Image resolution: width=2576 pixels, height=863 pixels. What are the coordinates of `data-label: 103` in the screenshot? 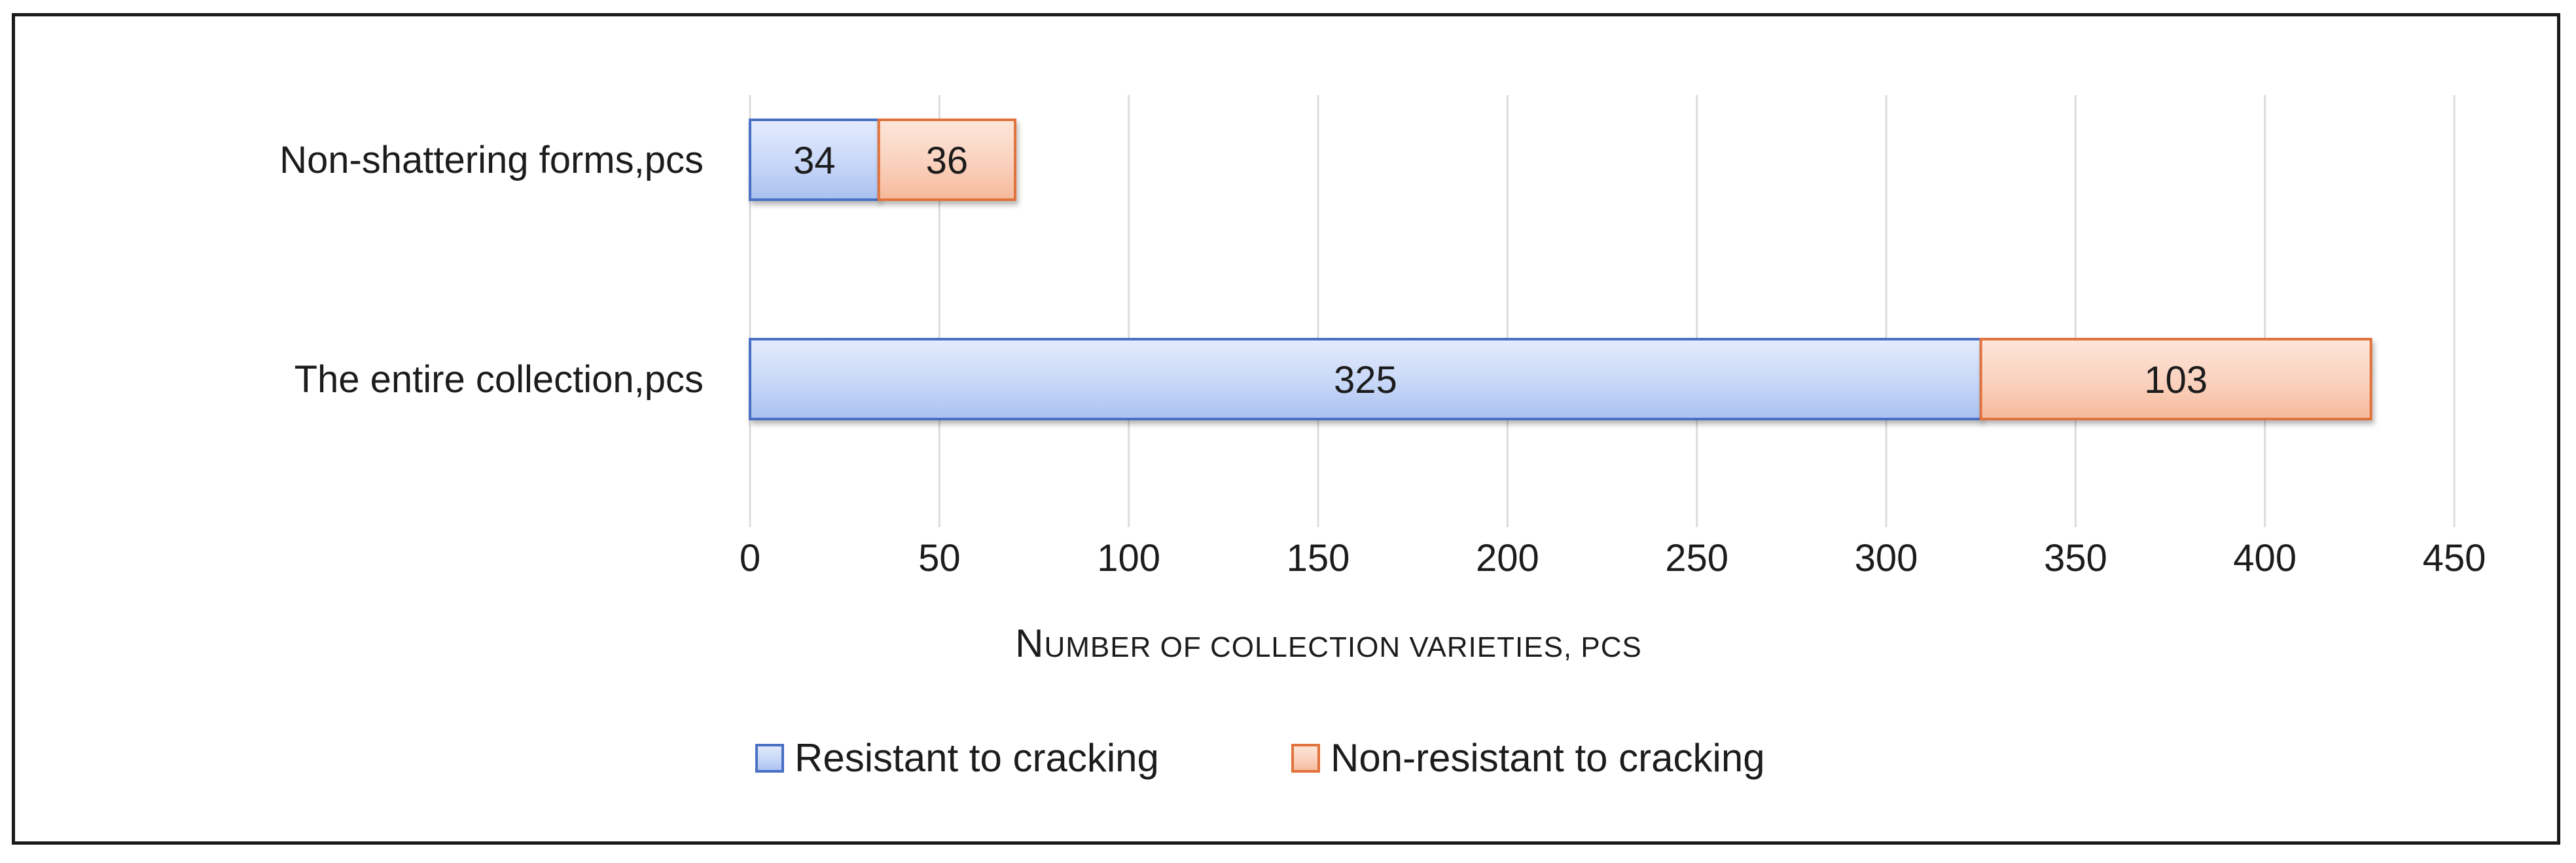 It's located at (2176, 380).